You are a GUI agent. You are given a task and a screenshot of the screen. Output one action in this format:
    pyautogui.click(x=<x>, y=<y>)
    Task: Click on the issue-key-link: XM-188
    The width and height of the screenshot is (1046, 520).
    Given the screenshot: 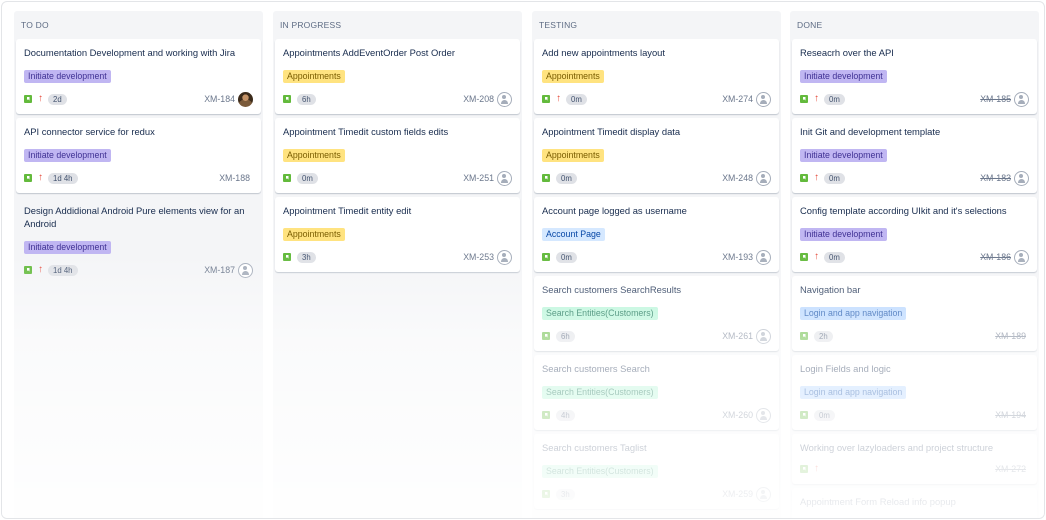 What is the action you would take?
    pyautogui.click(x=234, y=178)
    